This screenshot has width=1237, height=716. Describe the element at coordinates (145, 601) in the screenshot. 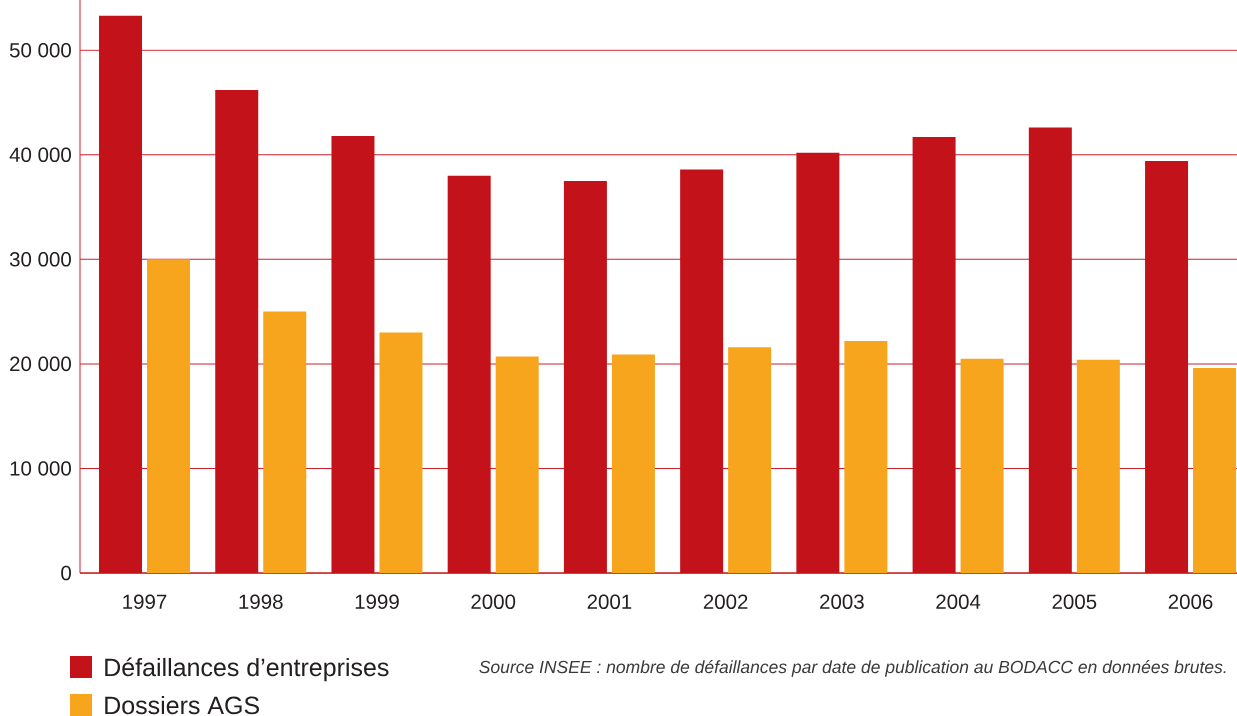

I see `x-tick-label: 1997` at that location.